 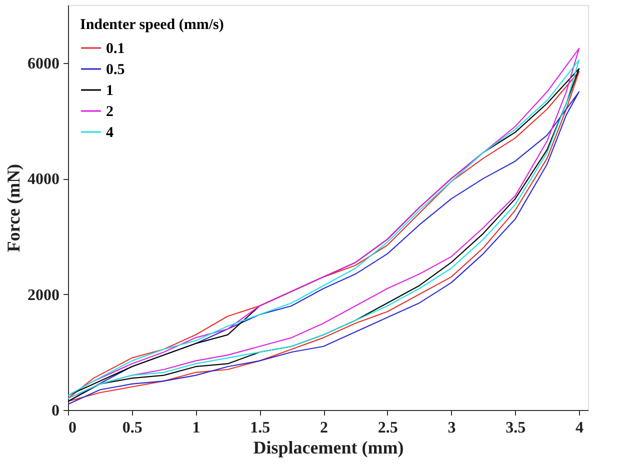 What do you see at coordinates (115, 70) in the screenshot?
I see `legend-label: 0.5` at bounding box center [115, 70].